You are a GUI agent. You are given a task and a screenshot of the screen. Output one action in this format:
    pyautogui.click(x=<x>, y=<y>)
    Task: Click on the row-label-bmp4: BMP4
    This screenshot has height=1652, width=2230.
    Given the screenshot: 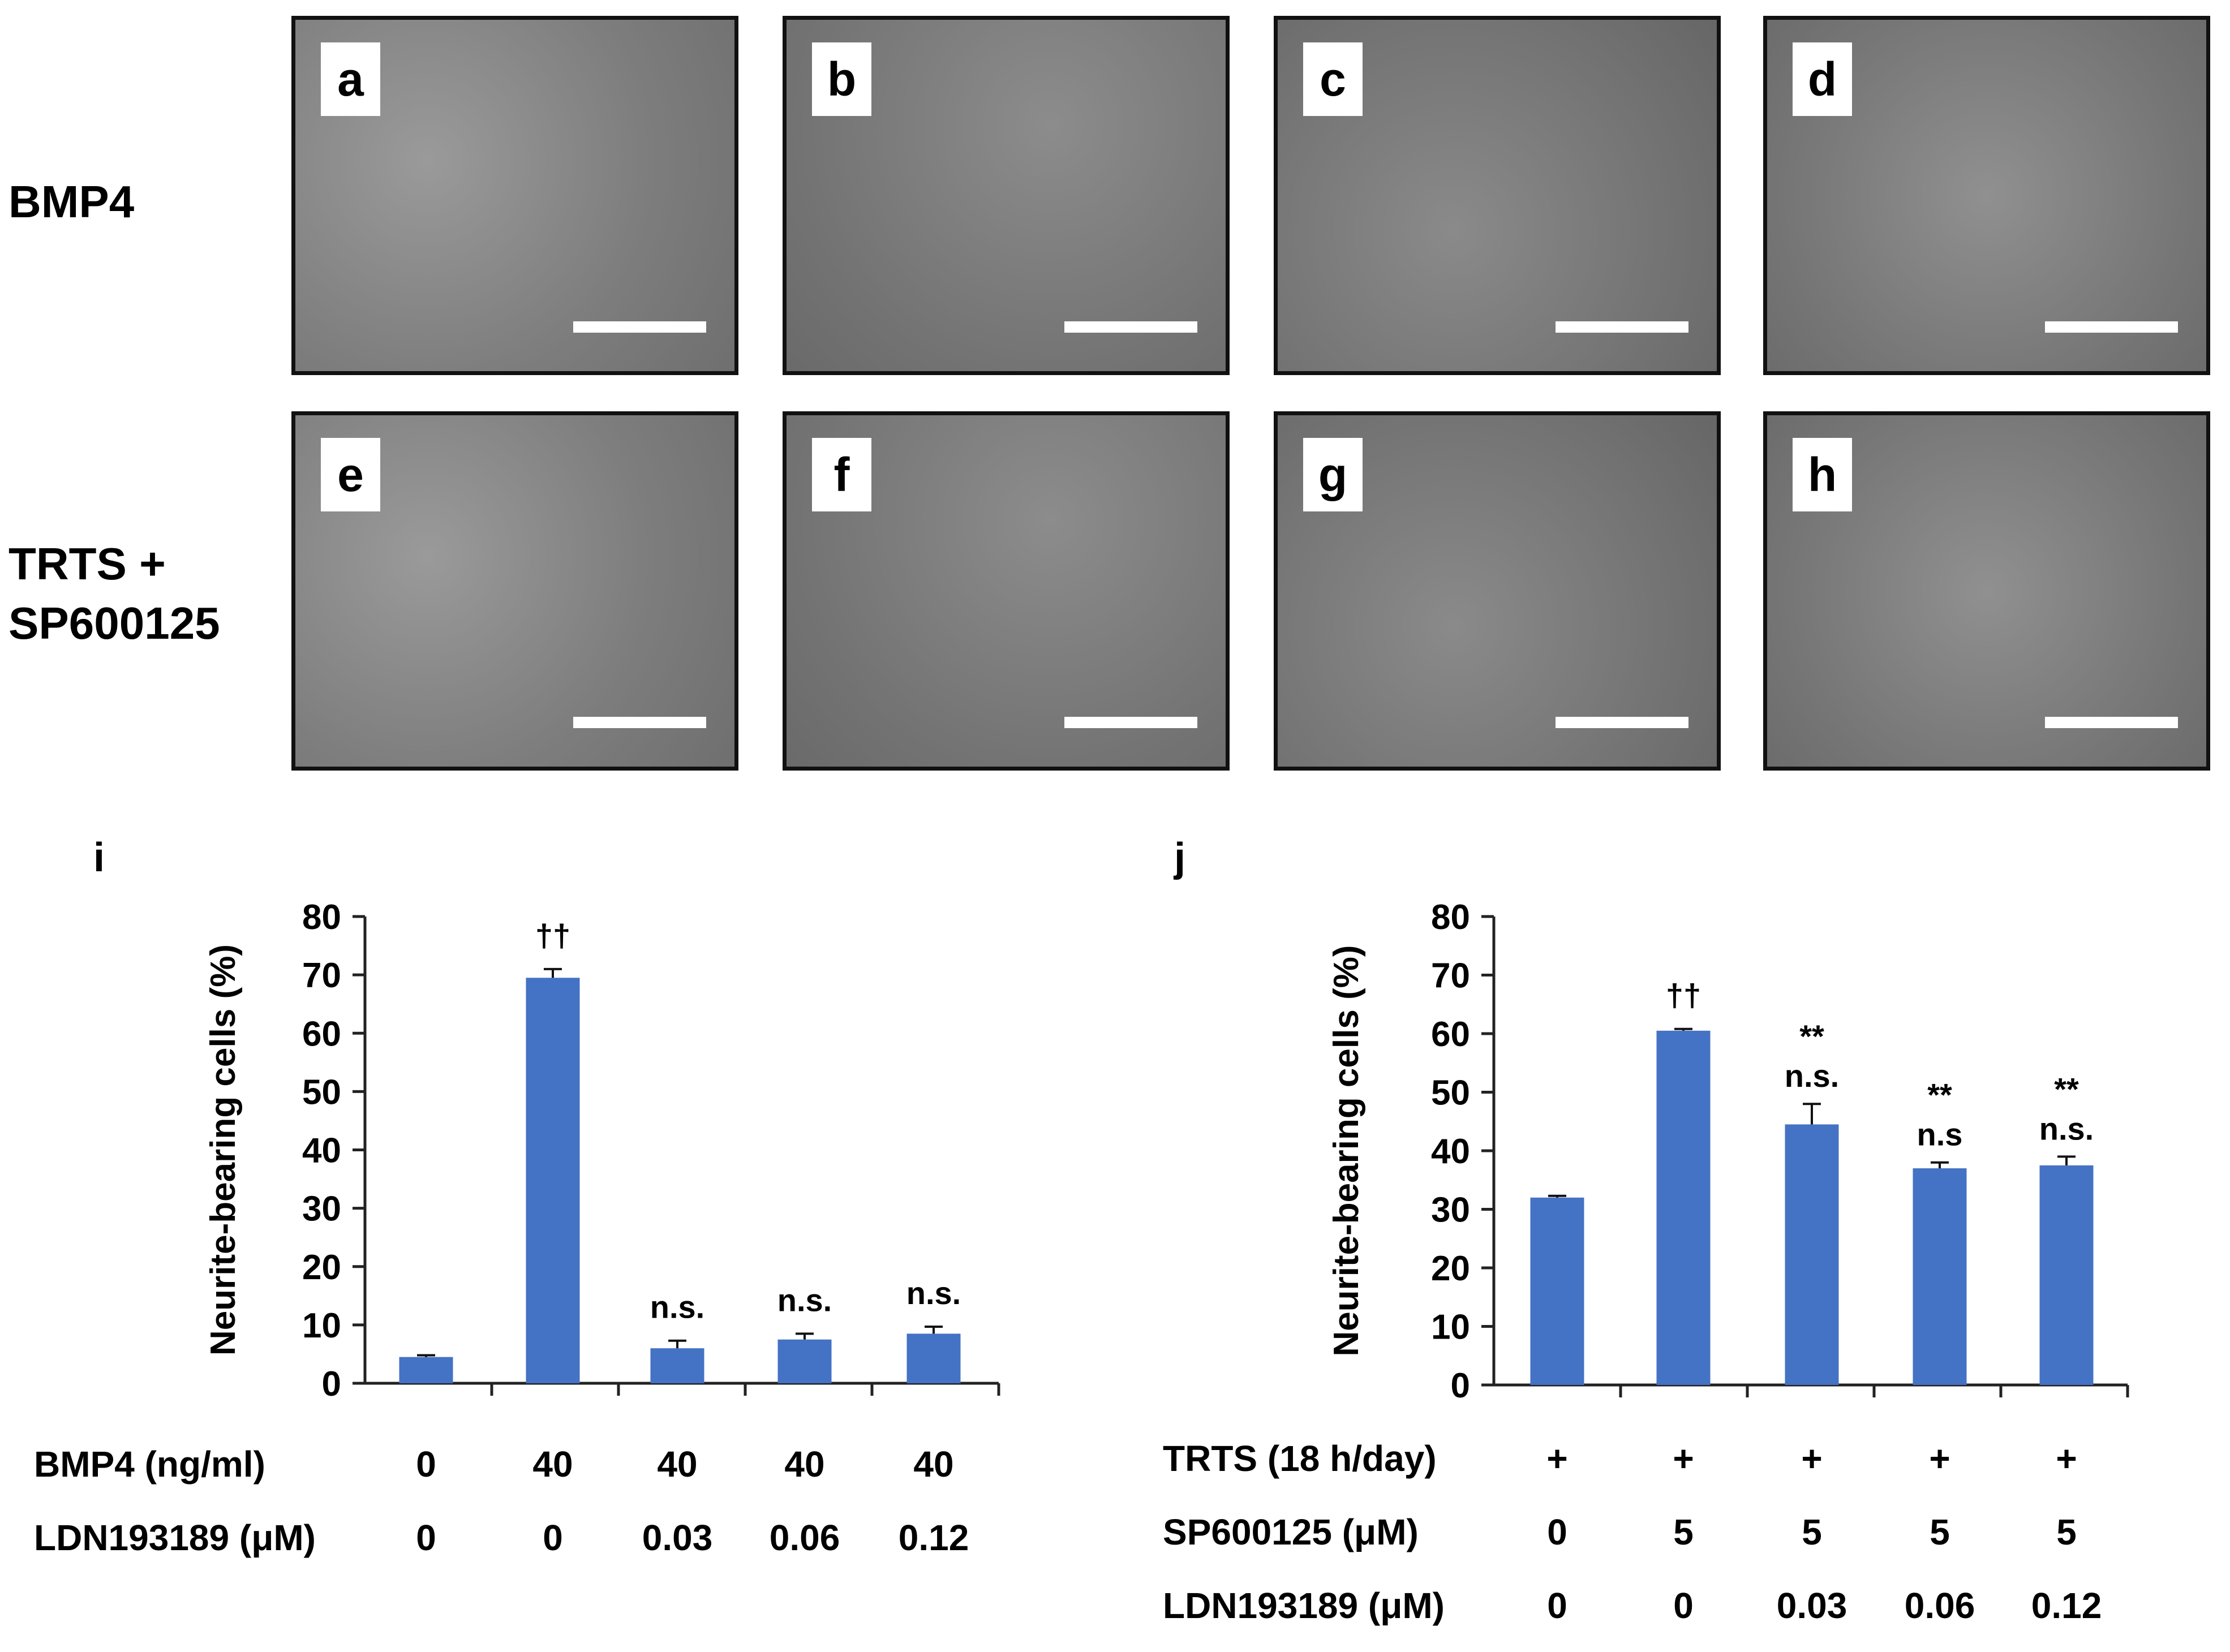 What is the action you would take?
    pyautogui.click(x=71, y=202)
    